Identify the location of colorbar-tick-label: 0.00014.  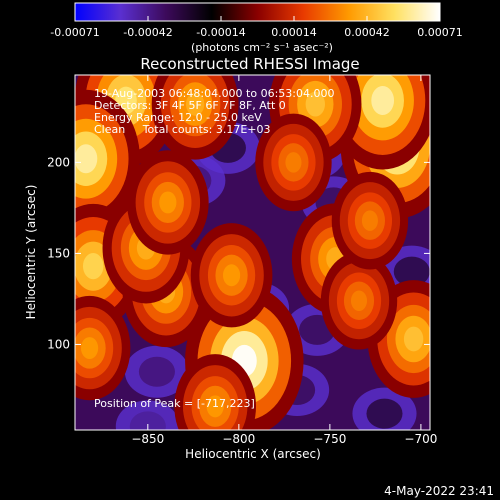
(294, 32).